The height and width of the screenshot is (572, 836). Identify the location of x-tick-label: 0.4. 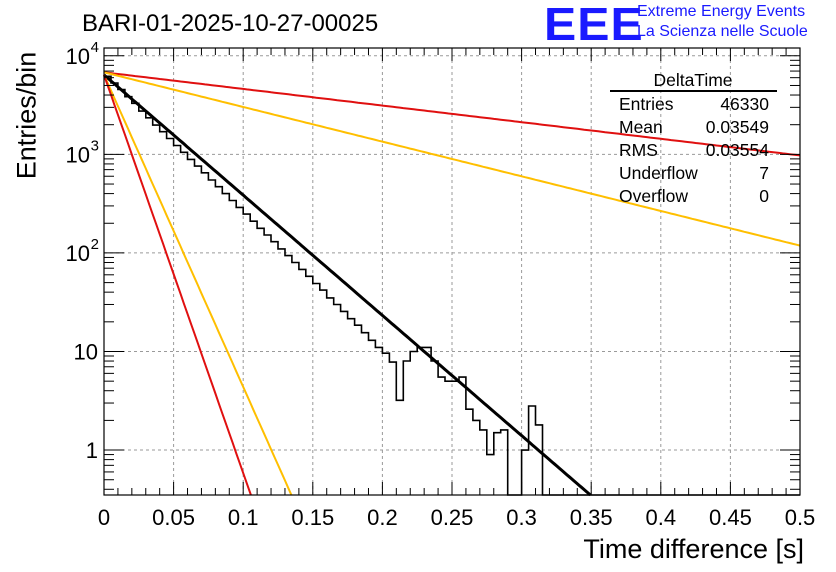
(661, 517).